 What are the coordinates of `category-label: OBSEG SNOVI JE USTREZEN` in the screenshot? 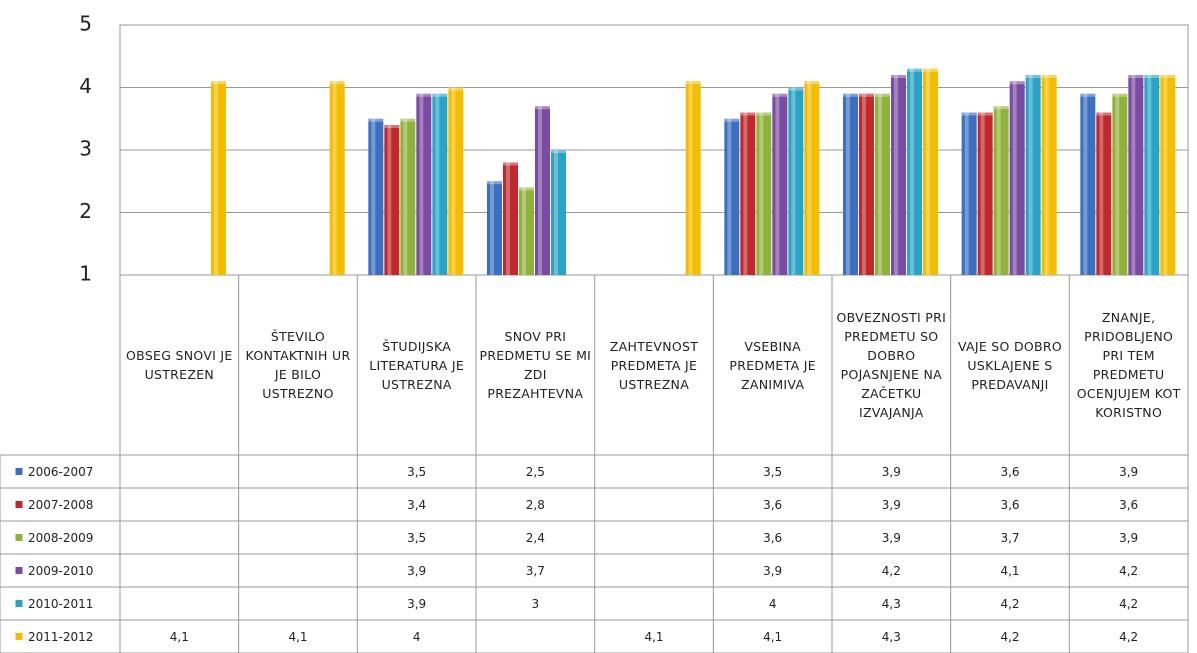 It's located at (179, 365).